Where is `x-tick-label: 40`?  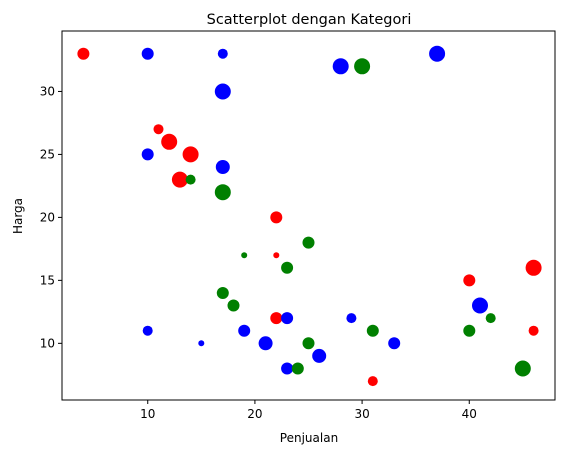
x-tick-label: 40 is located at coordinates (469, 414).